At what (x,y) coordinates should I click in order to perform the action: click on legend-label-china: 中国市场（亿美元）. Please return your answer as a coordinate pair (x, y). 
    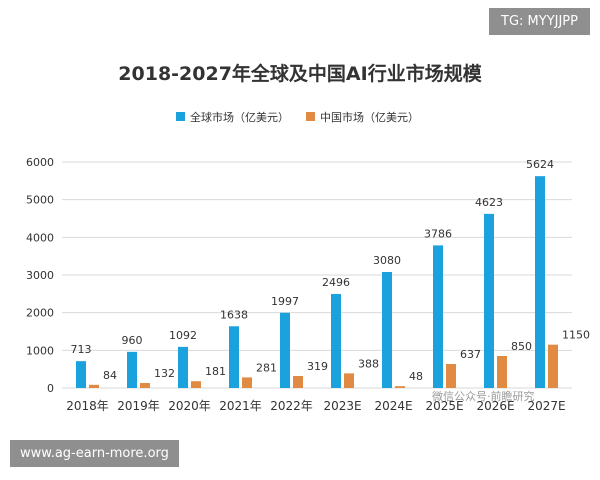
    Looking at the image, I should click on (369, 117).